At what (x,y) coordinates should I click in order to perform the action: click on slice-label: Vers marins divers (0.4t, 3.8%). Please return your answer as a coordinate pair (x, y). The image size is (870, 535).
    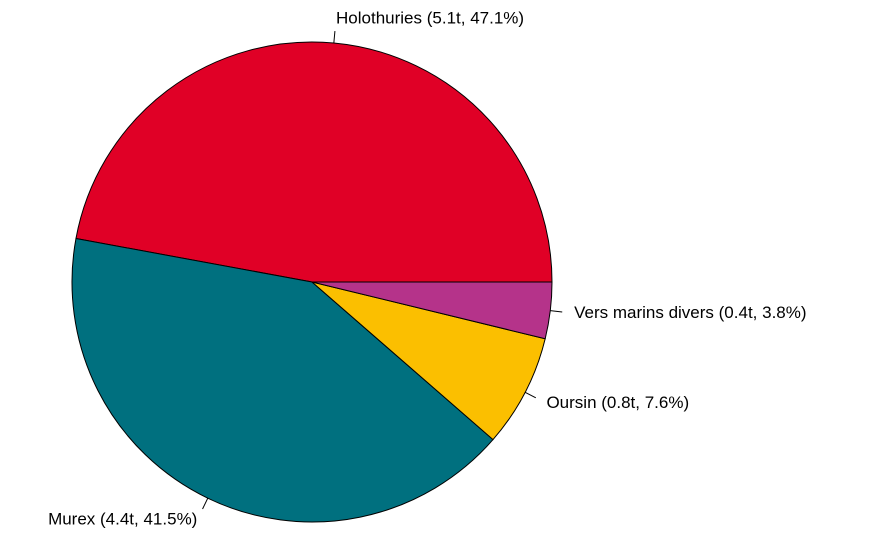
    Looking at the image, I should click on (690, 312).